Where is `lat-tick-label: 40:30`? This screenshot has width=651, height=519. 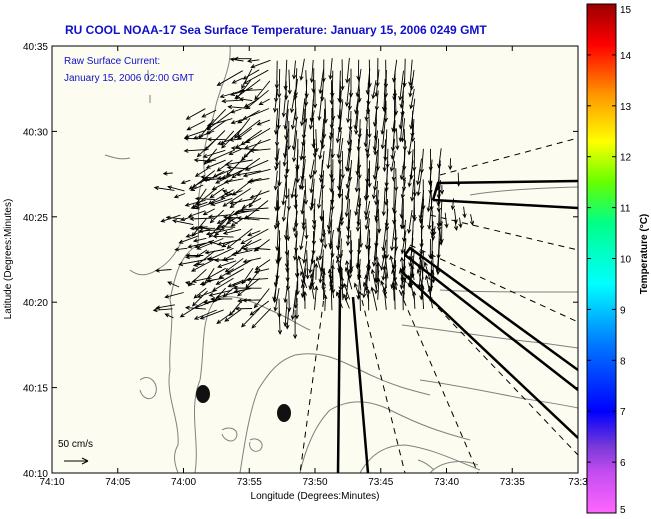
lat-tick-label: 40:30 is located at coordinates (35, 132).